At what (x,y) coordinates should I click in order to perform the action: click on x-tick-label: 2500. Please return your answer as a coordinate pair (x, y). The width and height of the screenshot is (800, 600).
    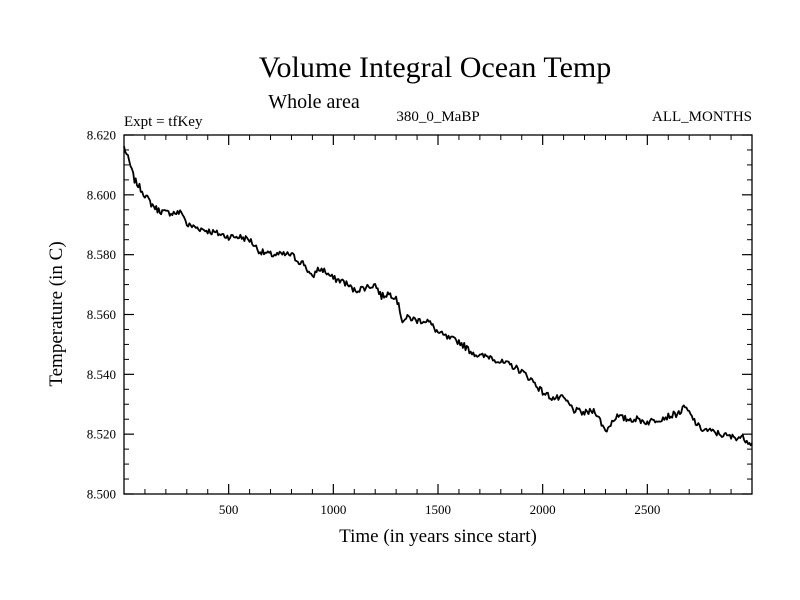
    Looking at the image, I should click on (647, 509).